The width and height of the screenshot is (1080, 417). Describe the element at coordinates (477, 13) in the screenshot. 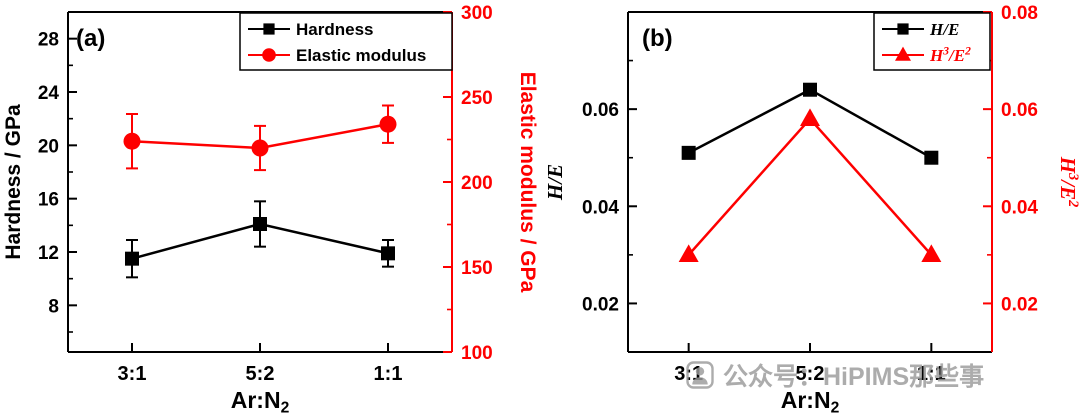

I see `svg-text: 300` at that location.